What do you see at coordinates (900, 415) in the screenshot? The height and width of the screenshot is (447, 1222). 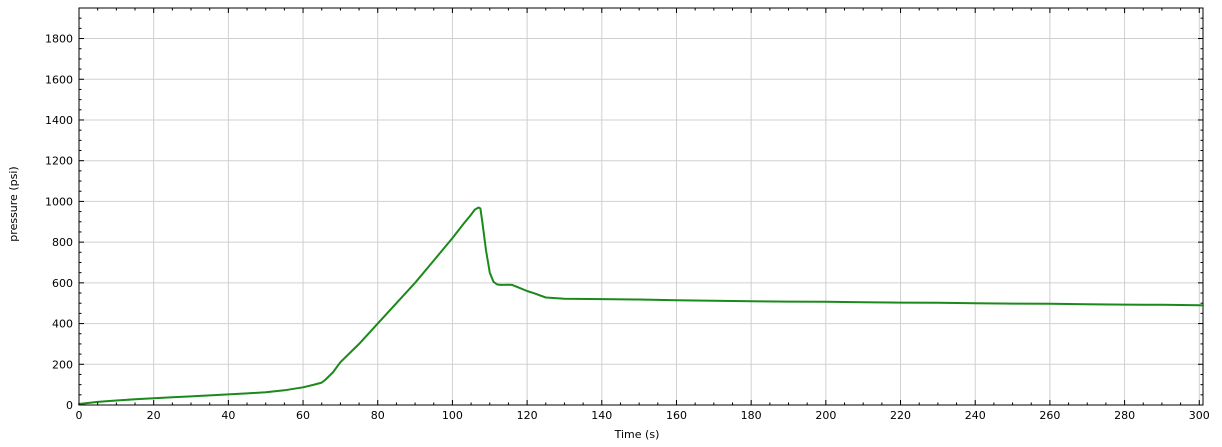 I see `x-tick-label: 220` at bounding box center [900, 415].